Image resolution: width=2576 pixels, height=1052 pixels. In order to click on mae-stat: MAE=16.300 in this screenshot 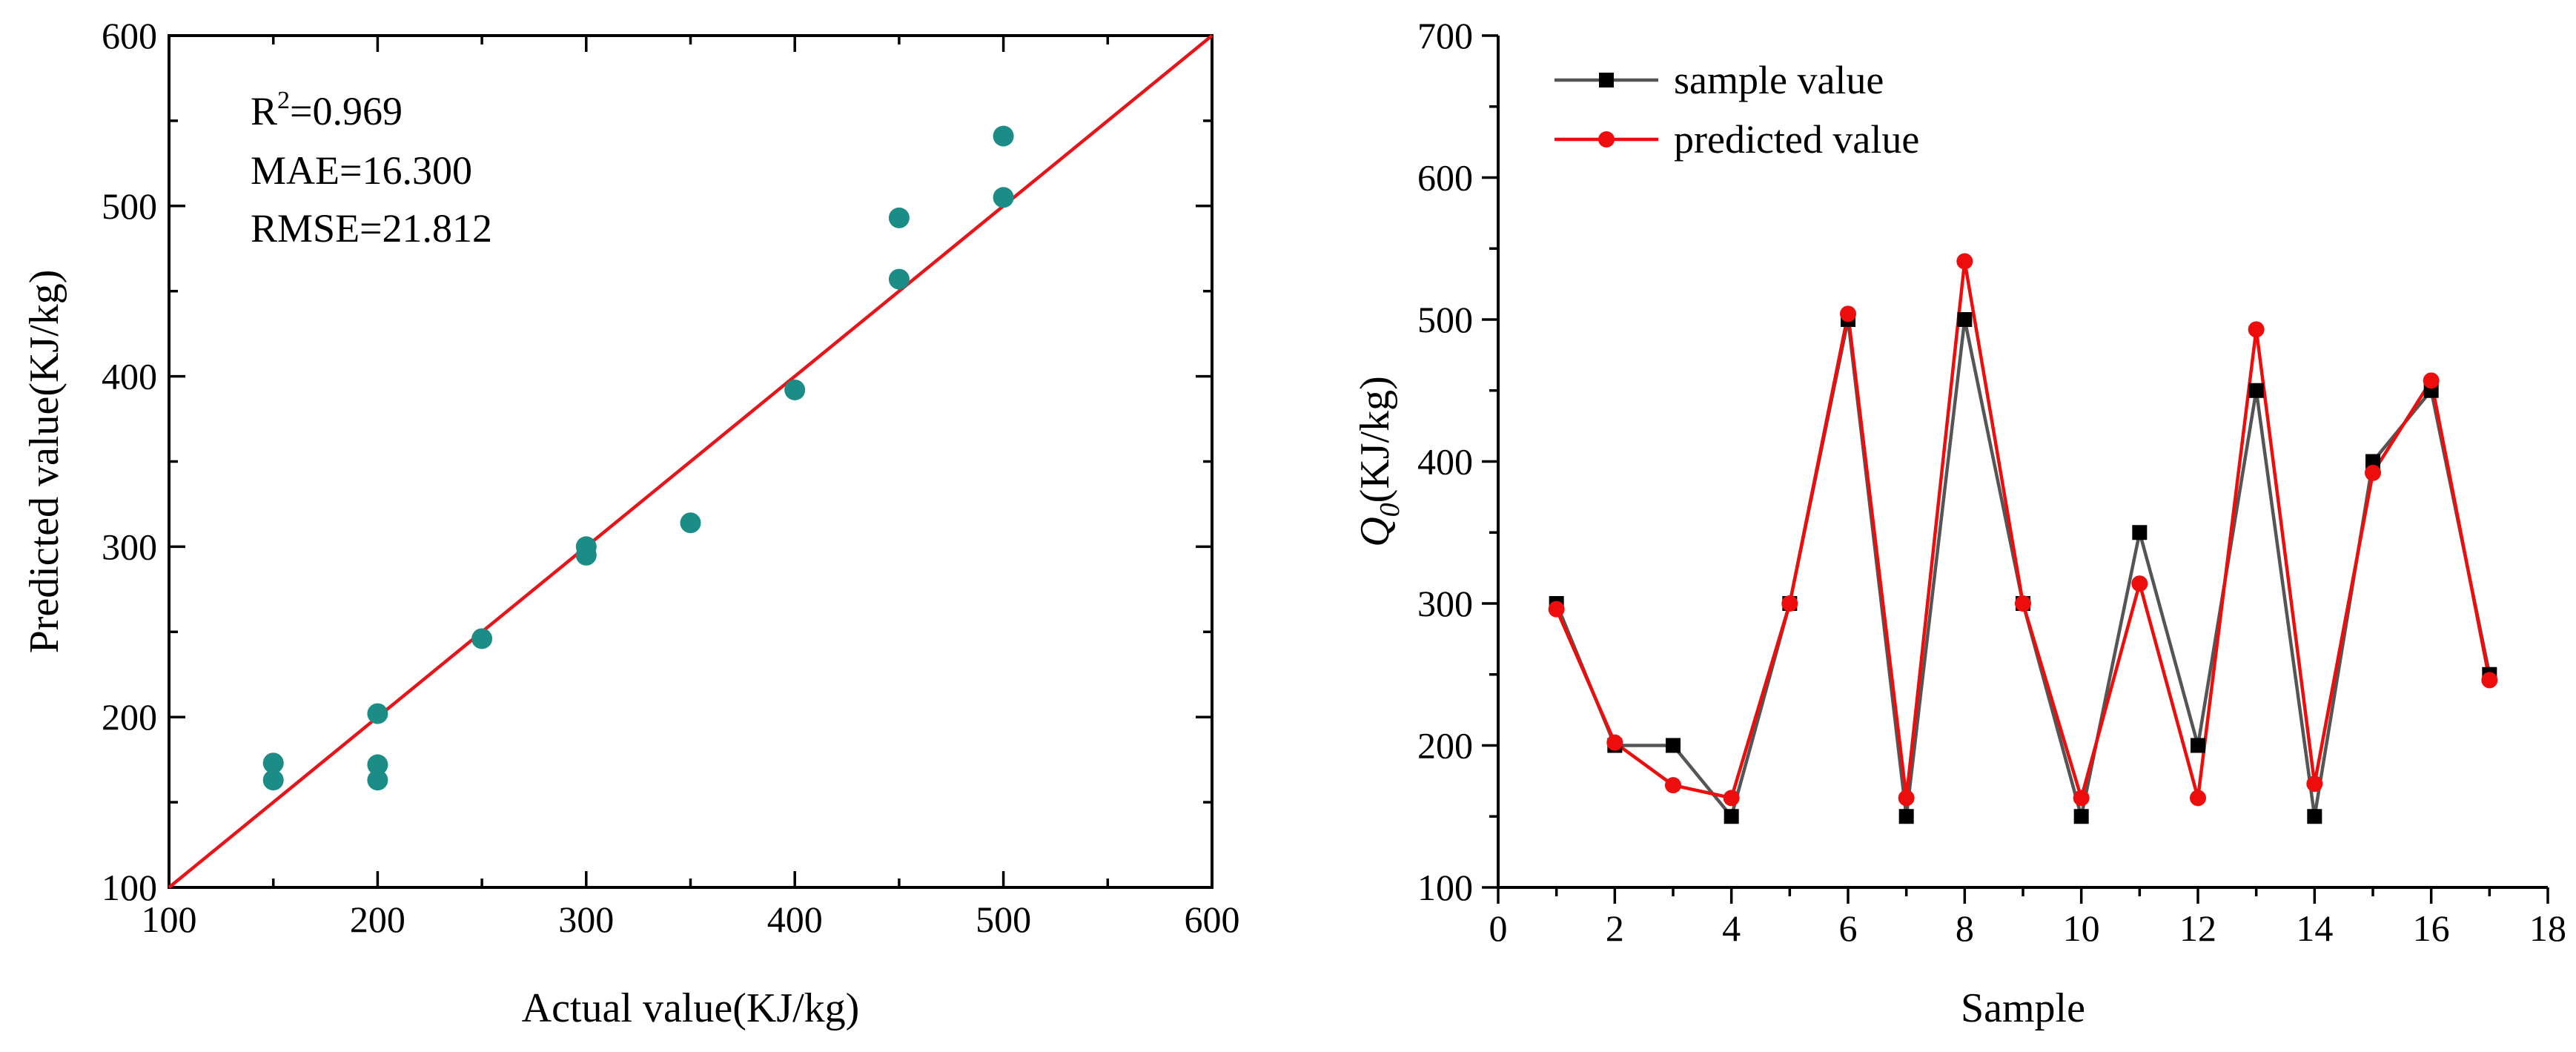, I will do `click(361, 170)`.